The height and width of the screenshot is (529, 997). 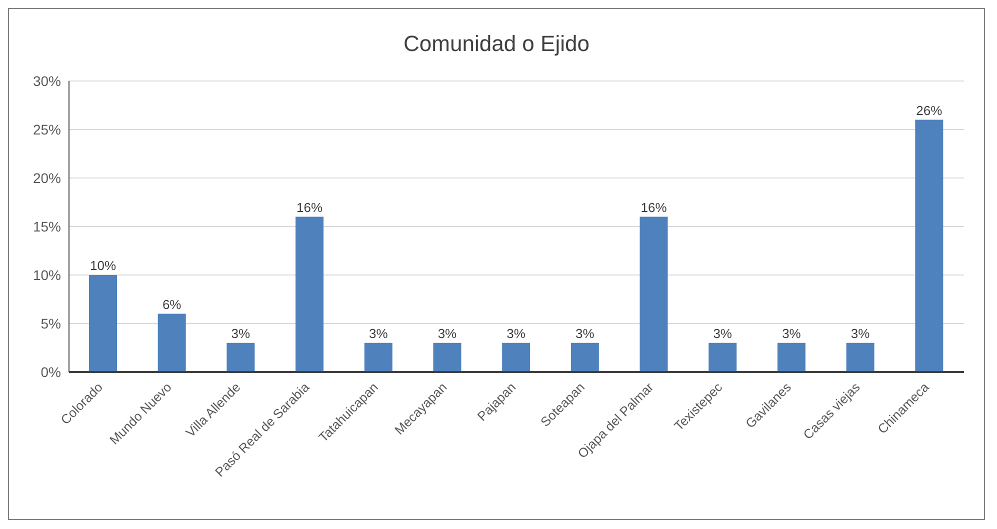 What do you see at coordinates (103, 265) in the screenshot?
I see `data-label: 10%` at bounding box center [103, 265].